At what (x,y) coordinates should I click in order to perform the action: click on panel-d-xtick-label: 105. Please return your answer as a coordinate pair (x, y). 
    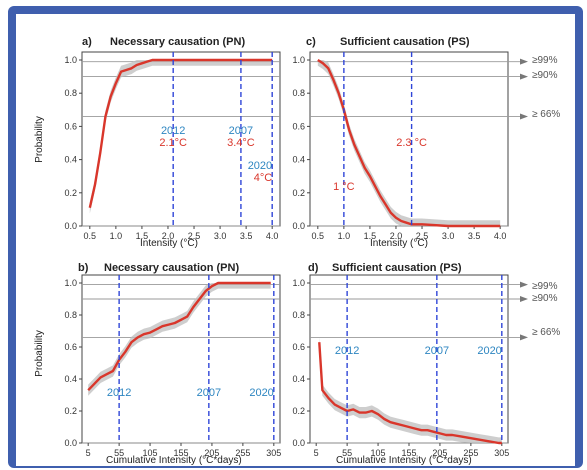
    Looking at the image, I should click on (378, 453).